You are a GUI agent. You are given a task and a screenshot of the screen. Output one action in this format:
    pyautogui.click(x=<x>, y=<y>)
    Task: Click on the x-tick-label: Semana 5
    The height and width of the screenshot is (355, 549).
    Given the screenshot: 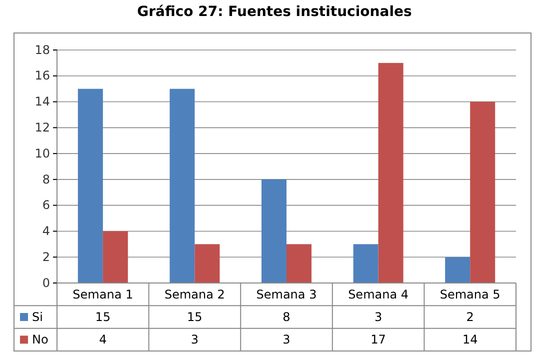 What is the action you would take?
    pyautogui.click(x=470, y=294)
    